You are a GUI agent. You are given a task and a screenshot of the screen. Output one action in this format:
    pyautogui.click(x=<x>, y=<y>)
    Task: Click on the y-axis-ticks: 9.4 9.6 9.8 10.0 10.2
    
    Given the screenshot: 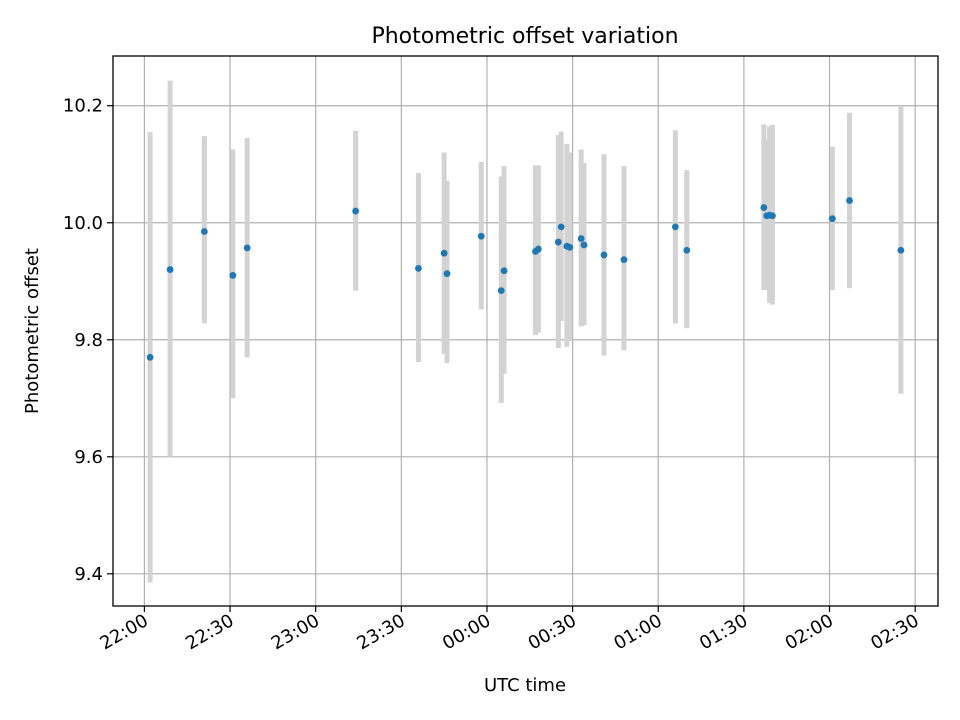 What is the action you would take?
    pyautogui.click(x=88, y=340)
    